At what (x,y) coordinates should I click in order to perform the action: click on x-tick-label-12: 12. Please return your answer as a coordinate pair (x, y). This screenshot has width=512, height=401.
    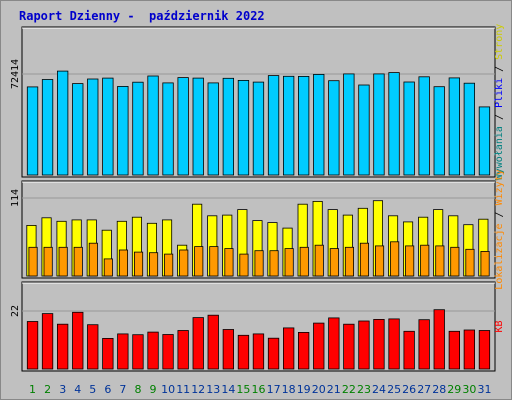
    Looking at the image, I should click on (198, 389).